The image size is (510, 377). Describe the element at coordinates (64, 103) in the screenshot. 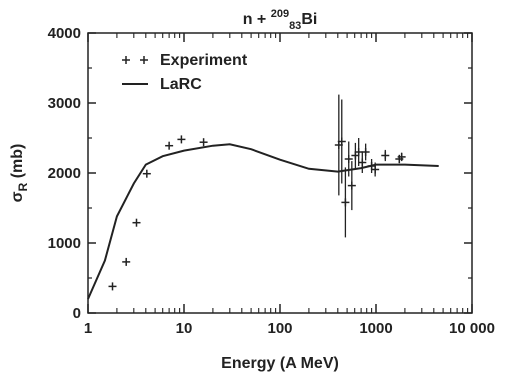

I see `y-tick-label: 3000` at that location.